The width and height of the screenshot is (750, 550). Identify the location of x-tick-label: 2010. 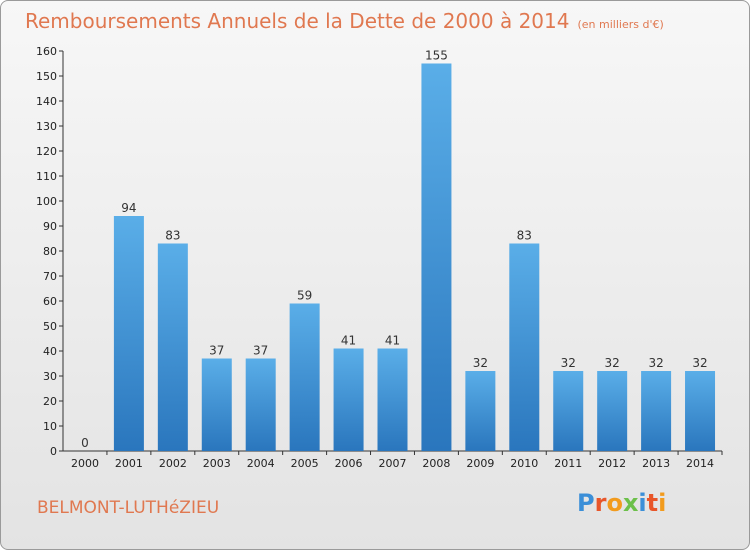
(524, 463).